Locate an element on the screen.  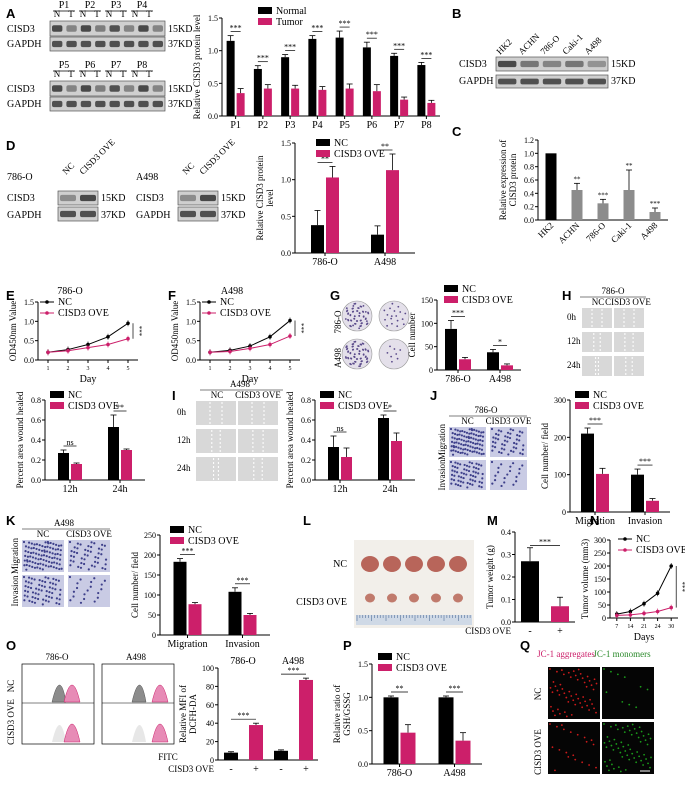
panel-A-cisd3-membrane is located at coordinates (107, 28).